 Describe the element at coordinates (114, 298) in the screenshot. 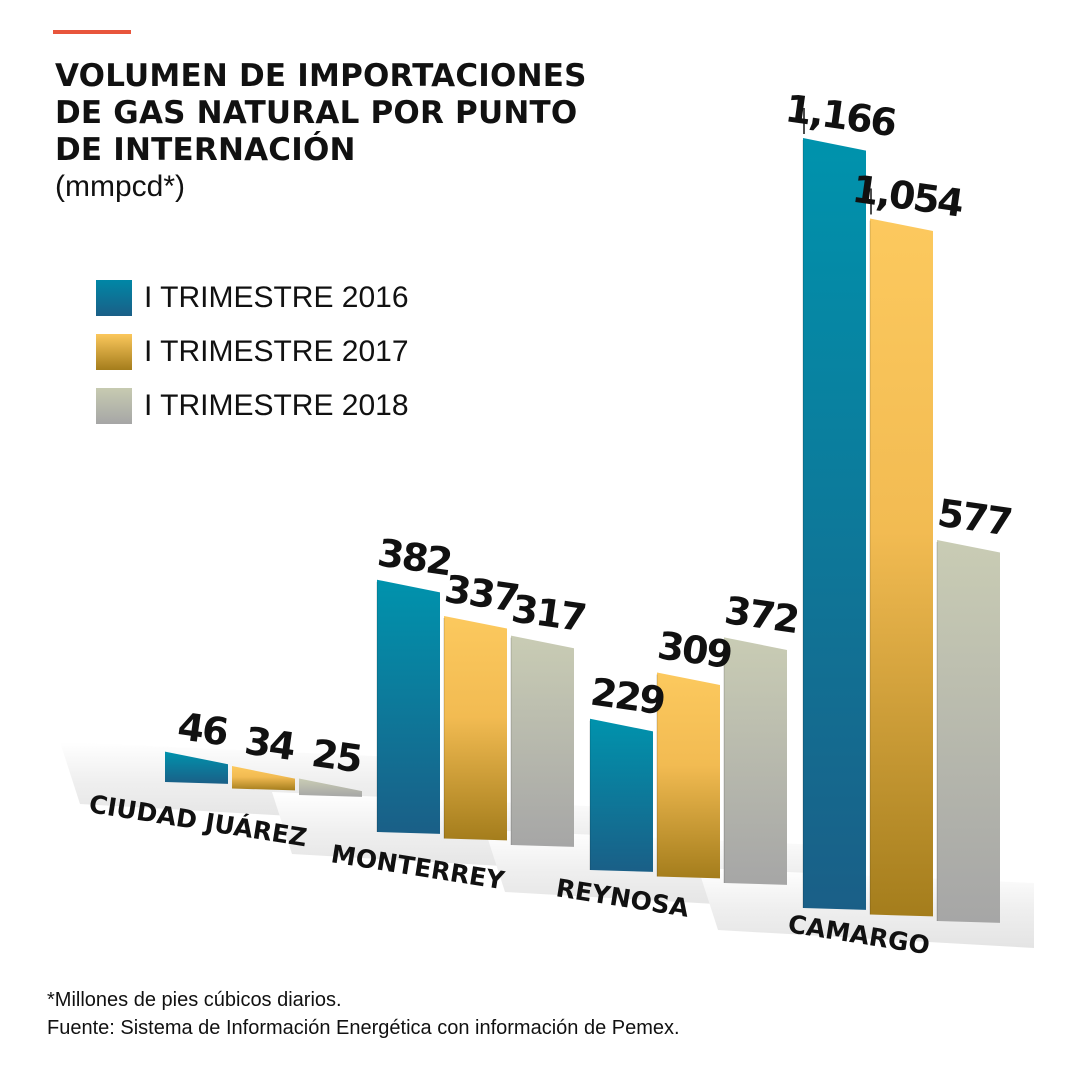

I see `legend-swatch-2016` at that location.